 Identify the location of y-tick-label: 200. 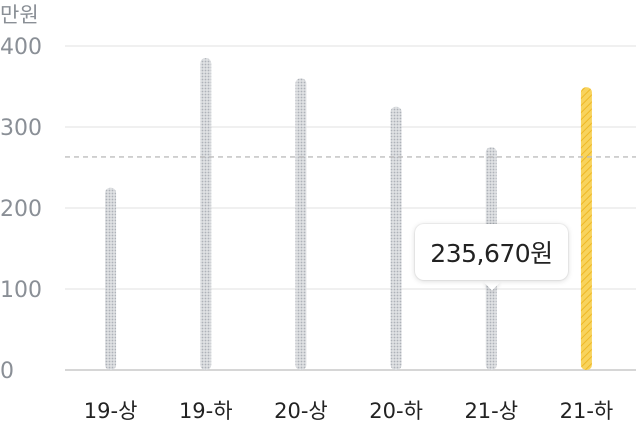
(21, 209).